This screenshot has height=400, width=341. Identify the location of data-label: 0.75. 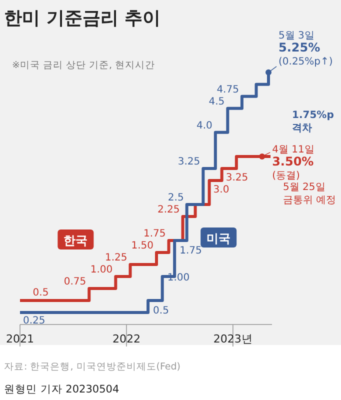
(75, 282).